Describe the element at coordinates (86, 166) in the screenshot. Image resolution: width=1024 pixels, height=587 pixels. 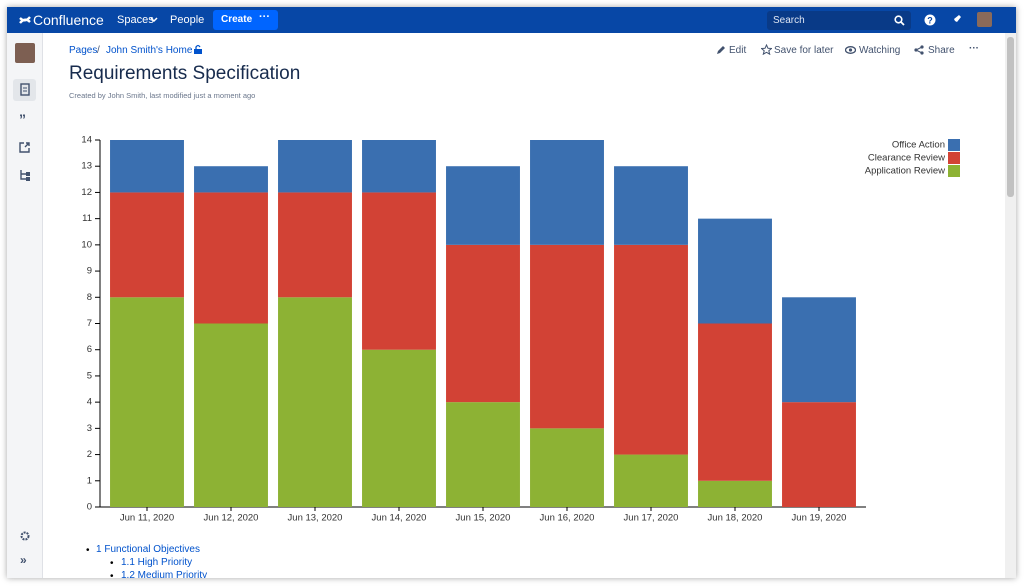
I see `y-tick-label: 13` at that location.